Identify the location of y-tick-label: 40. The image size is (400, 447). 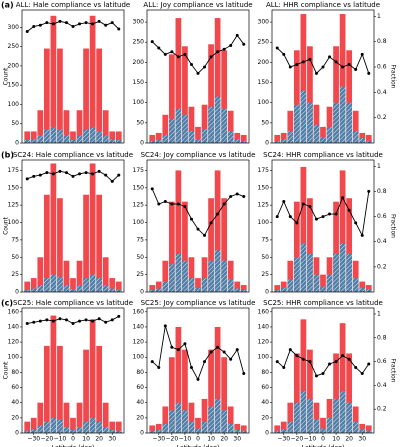
(140, 402).